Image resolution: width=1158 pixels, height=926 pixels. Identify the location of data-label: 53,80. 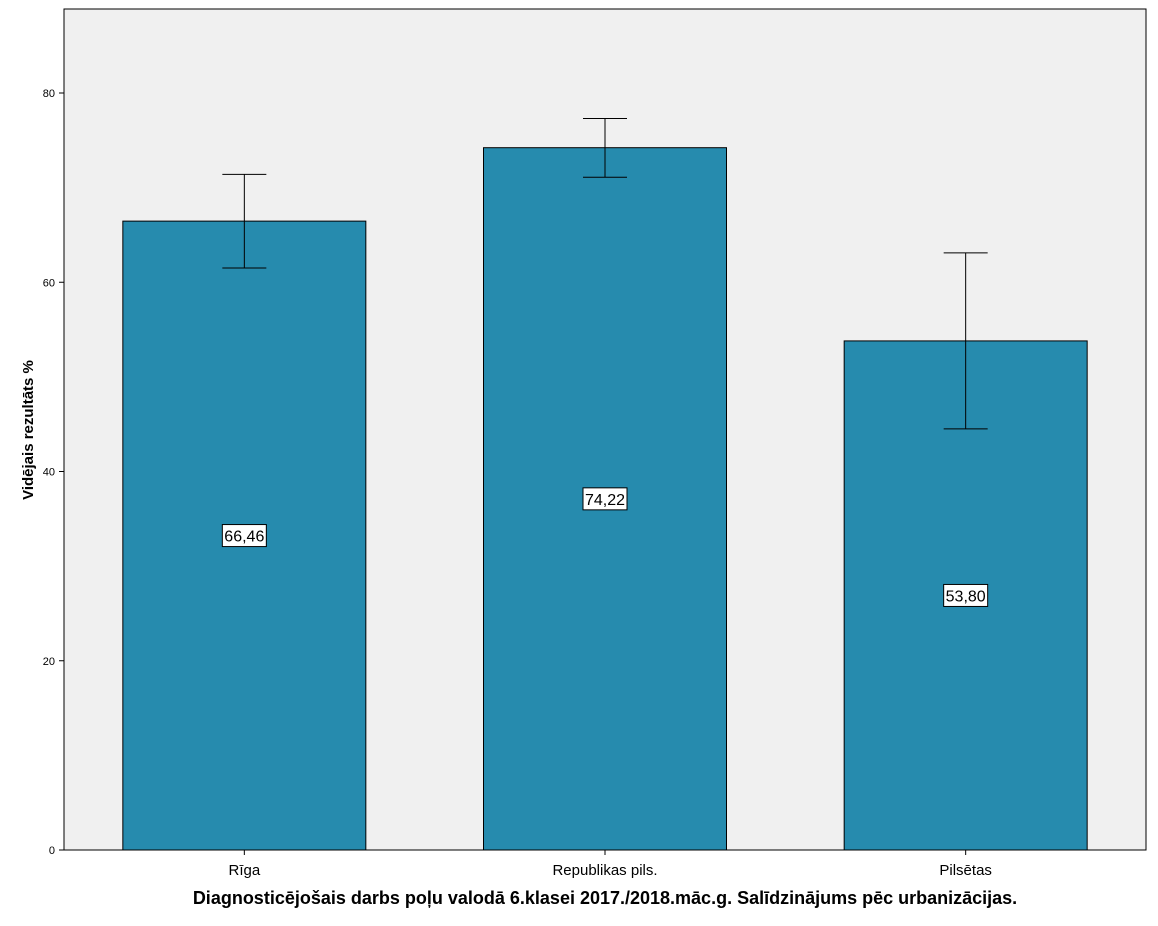
(966, 596).